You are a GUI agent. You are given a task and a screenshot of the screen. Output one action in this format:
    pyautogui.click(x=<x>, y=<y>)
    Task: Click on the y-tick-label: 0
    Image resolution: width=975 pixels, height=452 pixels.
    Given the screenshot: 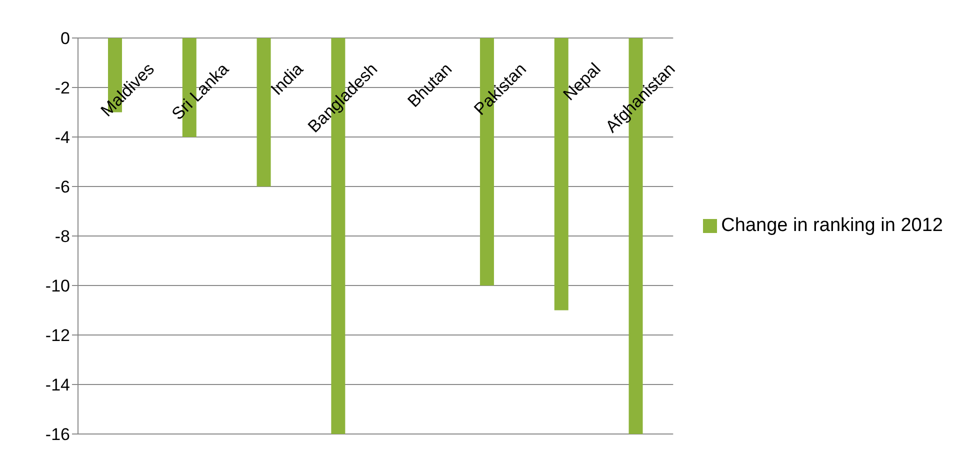 What is the action you would take?
    pyautogui.click(x=65, y=38)
    